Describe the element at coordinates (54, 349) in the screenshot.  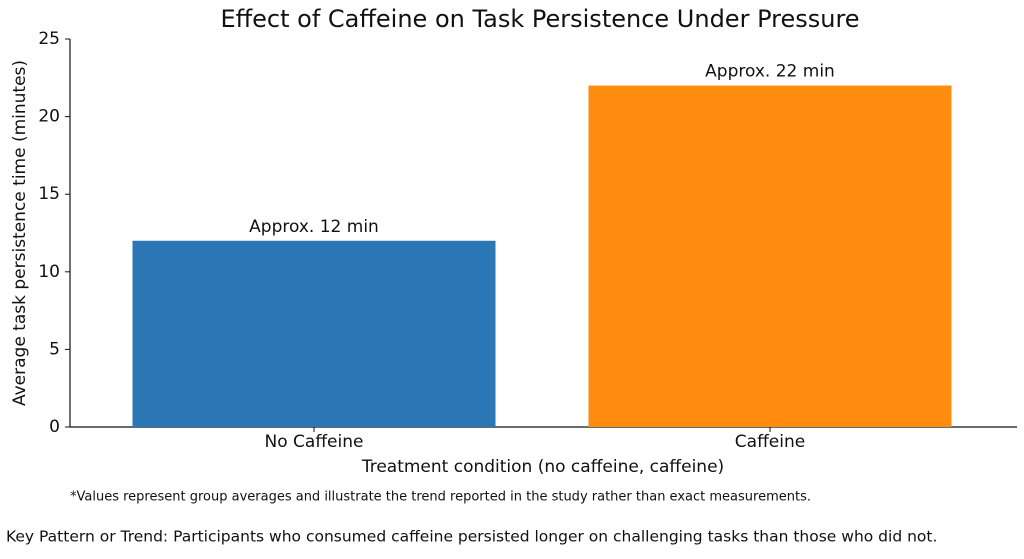
I see `y-tick-label: 5` at that location.